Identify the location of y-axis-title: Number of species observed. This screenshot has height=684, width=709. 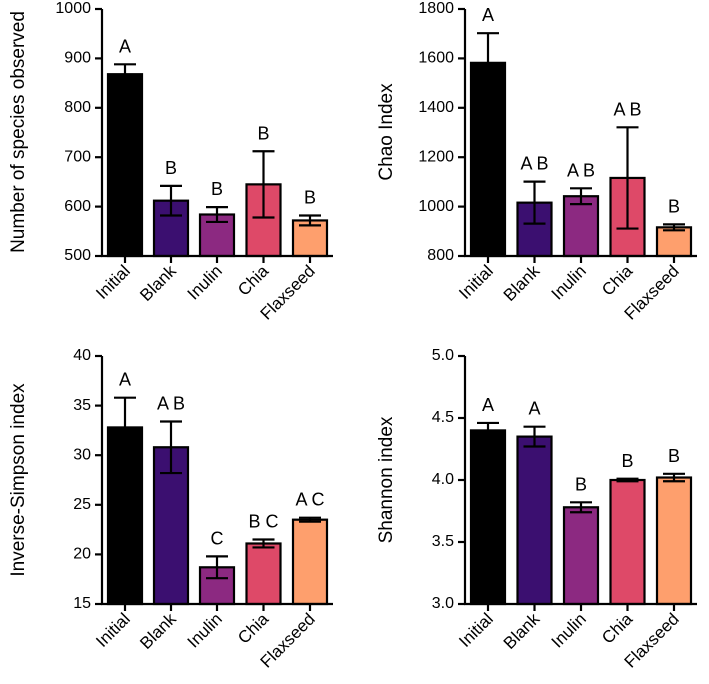
(18, 132).